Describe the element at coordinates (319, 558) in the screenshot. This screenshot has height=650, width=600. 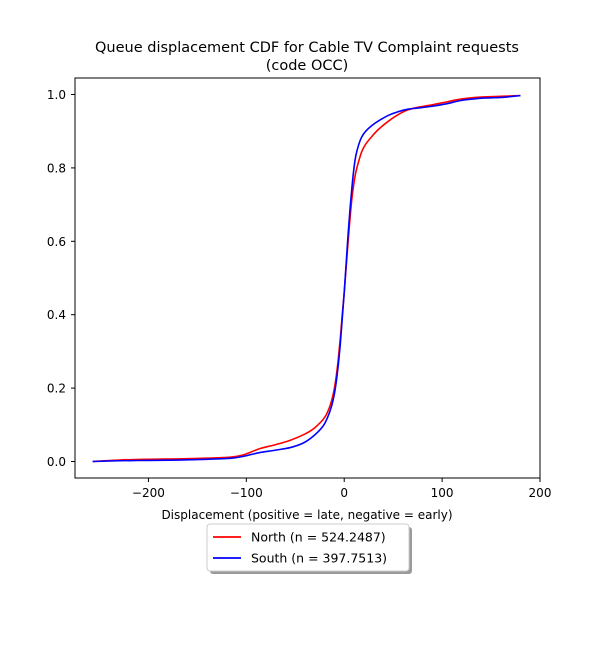
I see `legend-label-south: South (n = 397.7513)` at that location.